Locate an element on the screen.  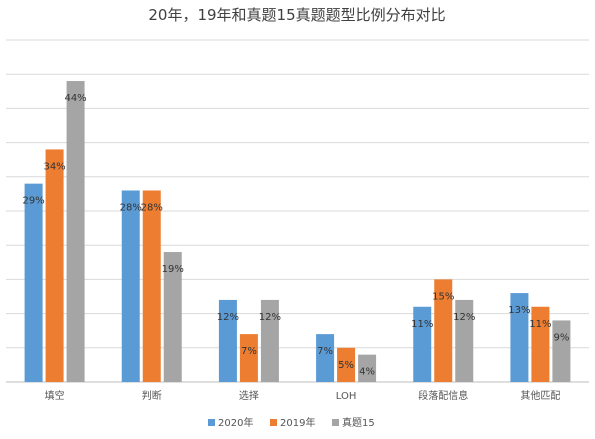
data-label: 5% is located at coordinates (346, 365).